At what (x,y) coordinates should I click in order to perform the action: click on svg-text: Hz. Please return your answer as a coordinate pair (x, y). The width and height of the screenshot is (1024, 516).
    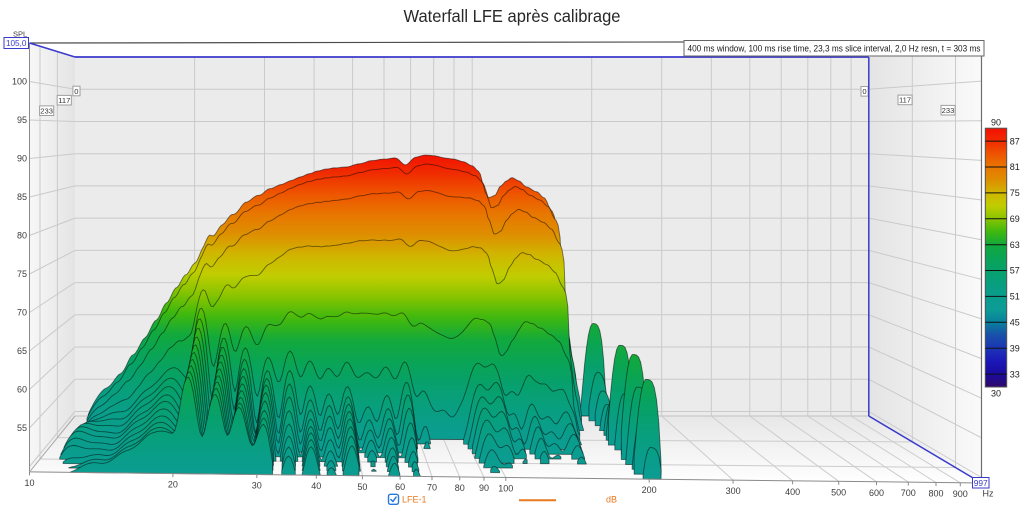
    Looking at the image, I should click on (988, 494).